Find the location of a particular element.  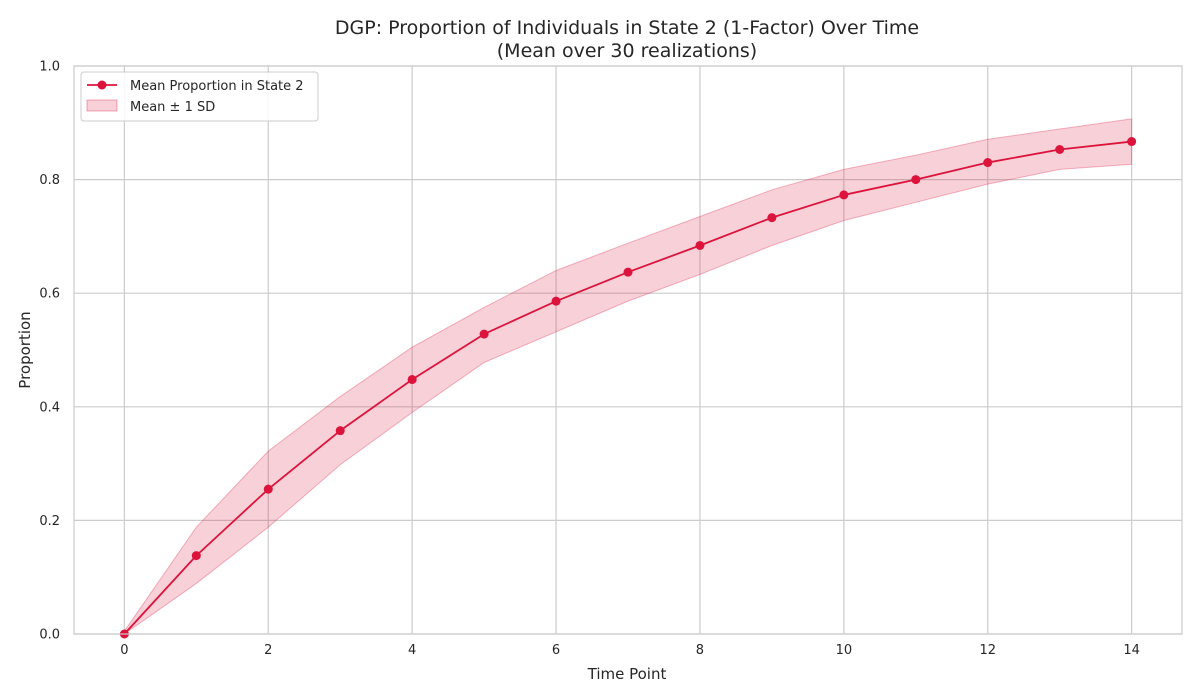

chart-subtitle: (Mean over 30 realizations) is located at coordinates (627, 51).